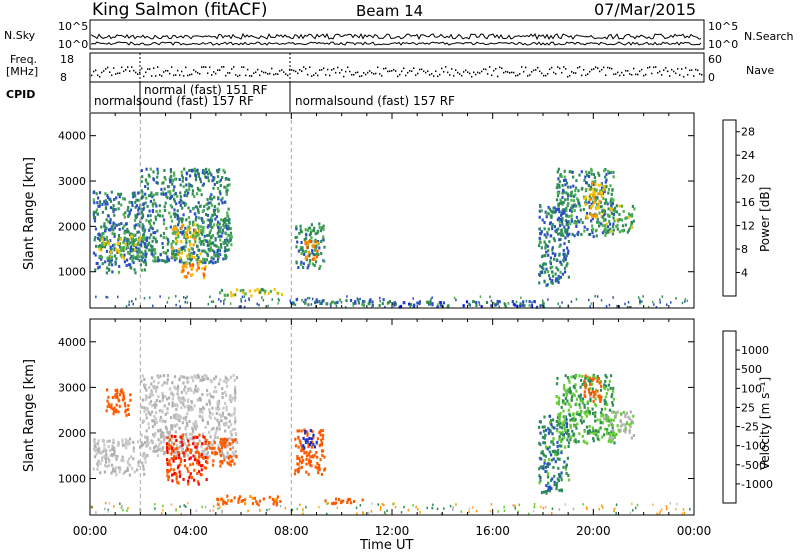 This screenshot has height=554, width=800. I want to click on noise-panel-frame, so click(397, 34).